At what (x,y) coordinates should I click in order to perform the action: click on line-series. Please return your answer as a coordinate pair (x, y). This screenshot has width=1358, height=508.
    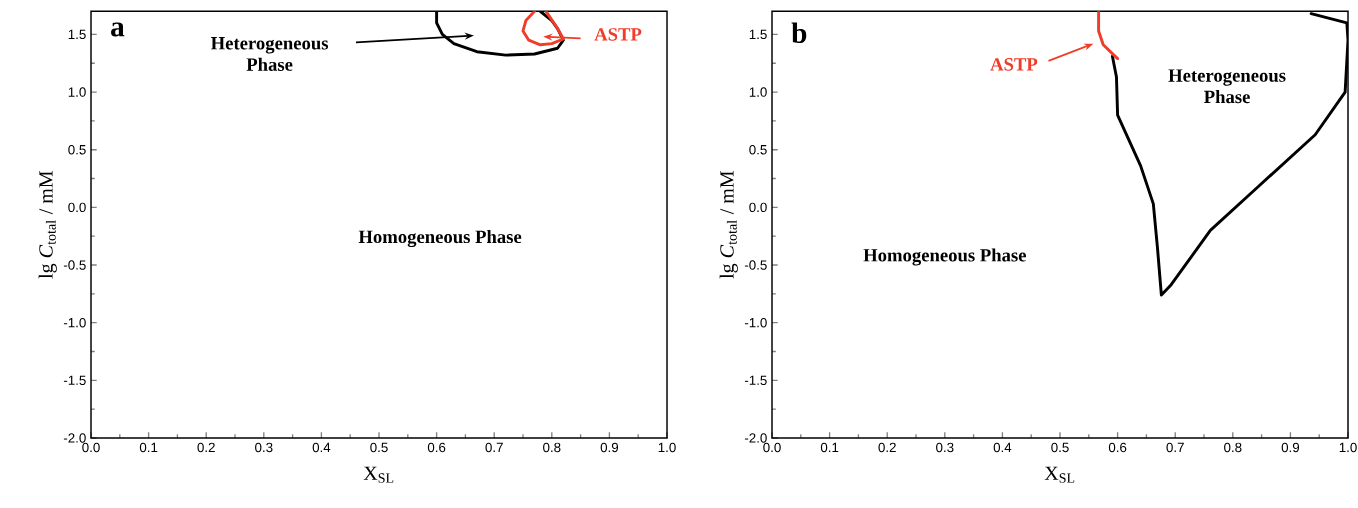
    Looking at the image, I should click on (1108, 36).